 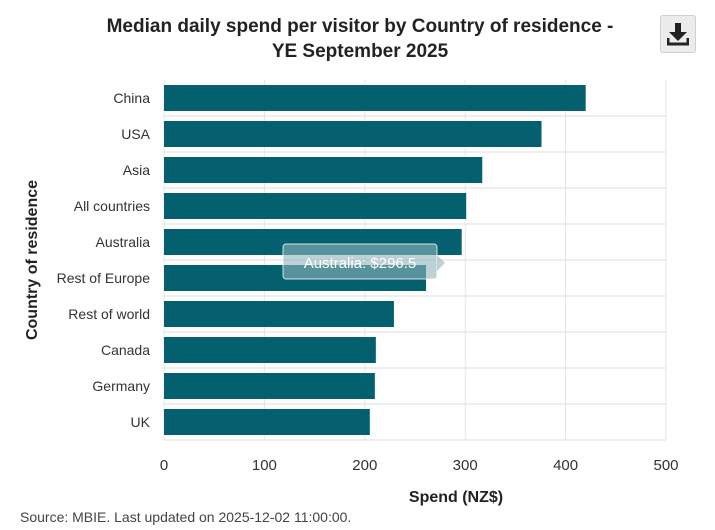 I want to click on y-axis-title: Country of residence, so click(x=32, y=260).